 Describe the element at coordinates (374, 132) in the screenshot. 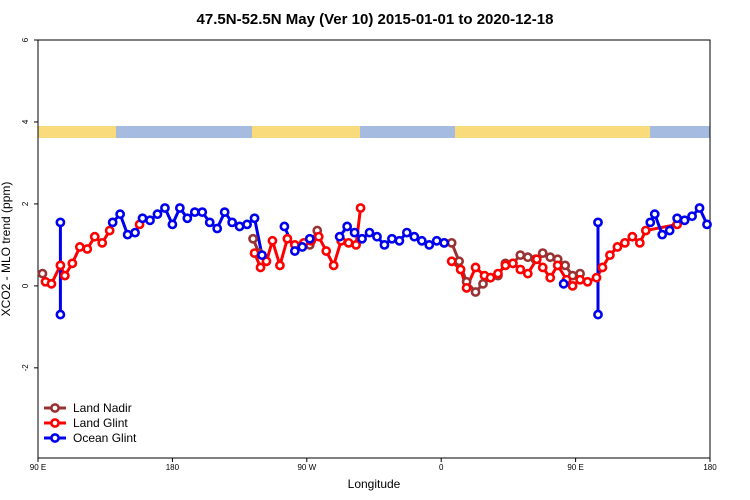

I see `land-ocean-strip` at that location.